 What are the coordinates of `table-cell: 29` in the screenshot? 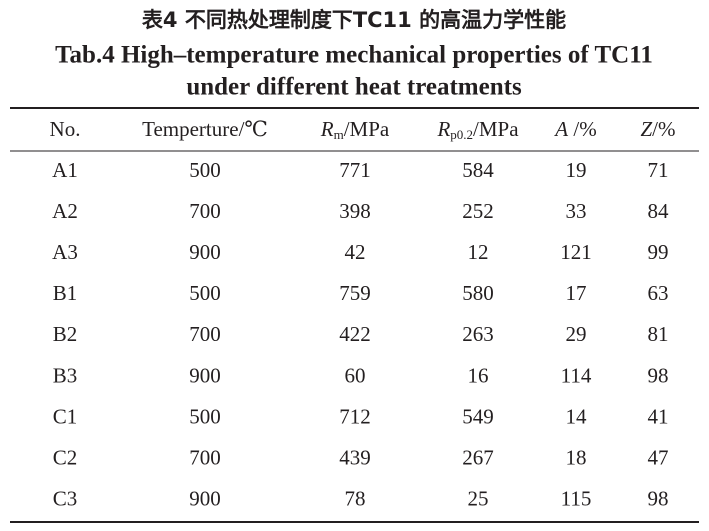 It's located at (576, 334).